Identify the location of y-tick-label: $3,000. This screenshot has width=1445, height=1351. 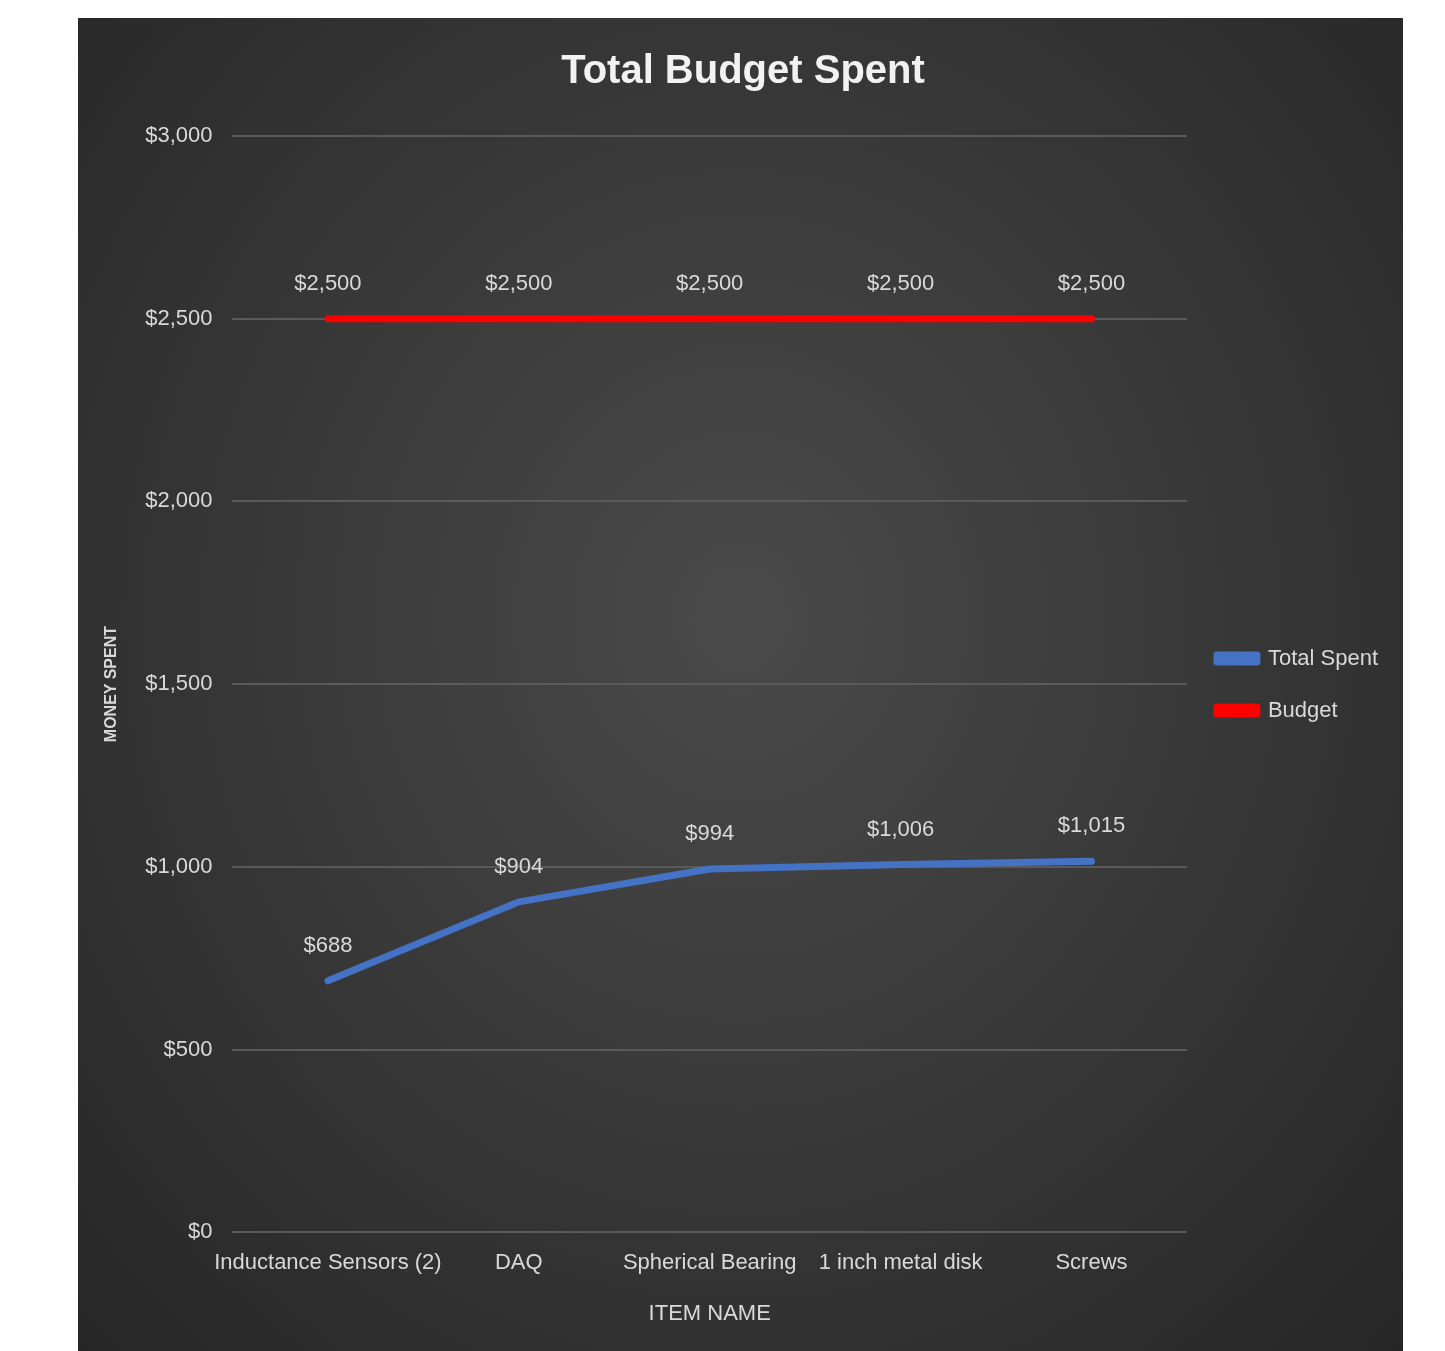
(179, 135).